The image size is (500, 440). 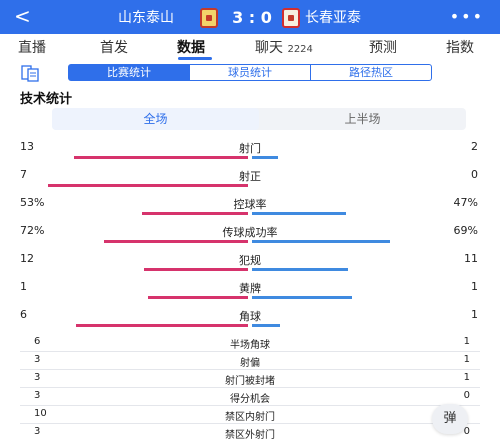 I want to click on list-stat-row: 3 射偏 1, so click(x=250, y=363).